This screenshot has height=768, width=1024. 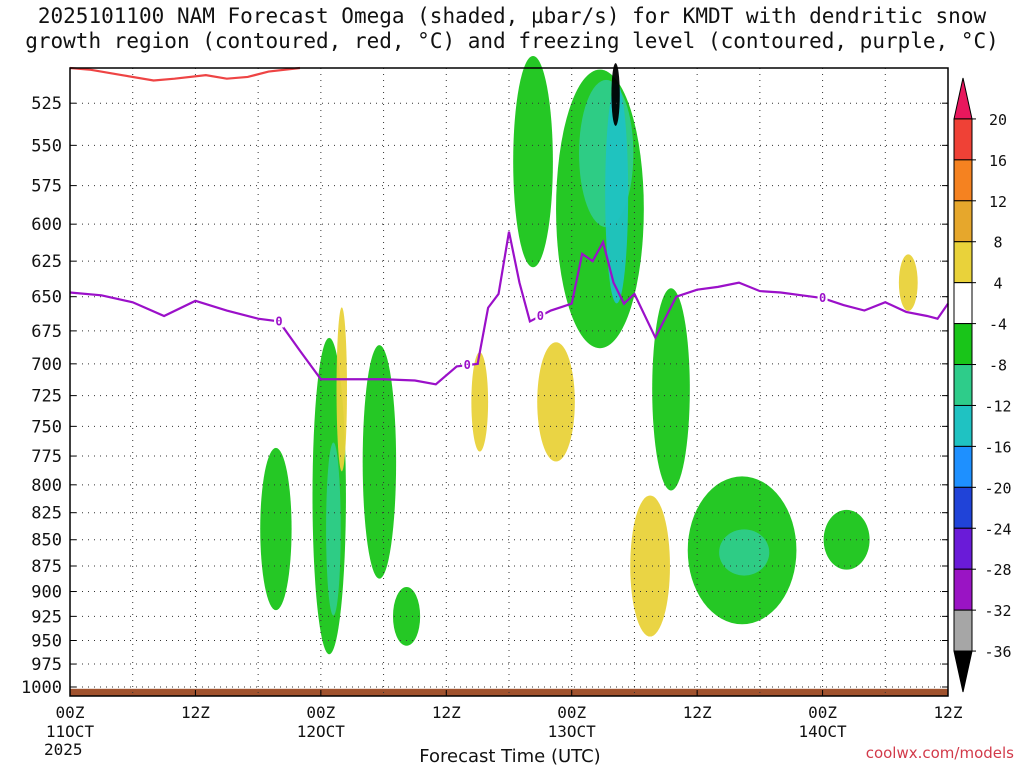 I want to click on y-tick-label-825: 825, so click(x=46, y=514).